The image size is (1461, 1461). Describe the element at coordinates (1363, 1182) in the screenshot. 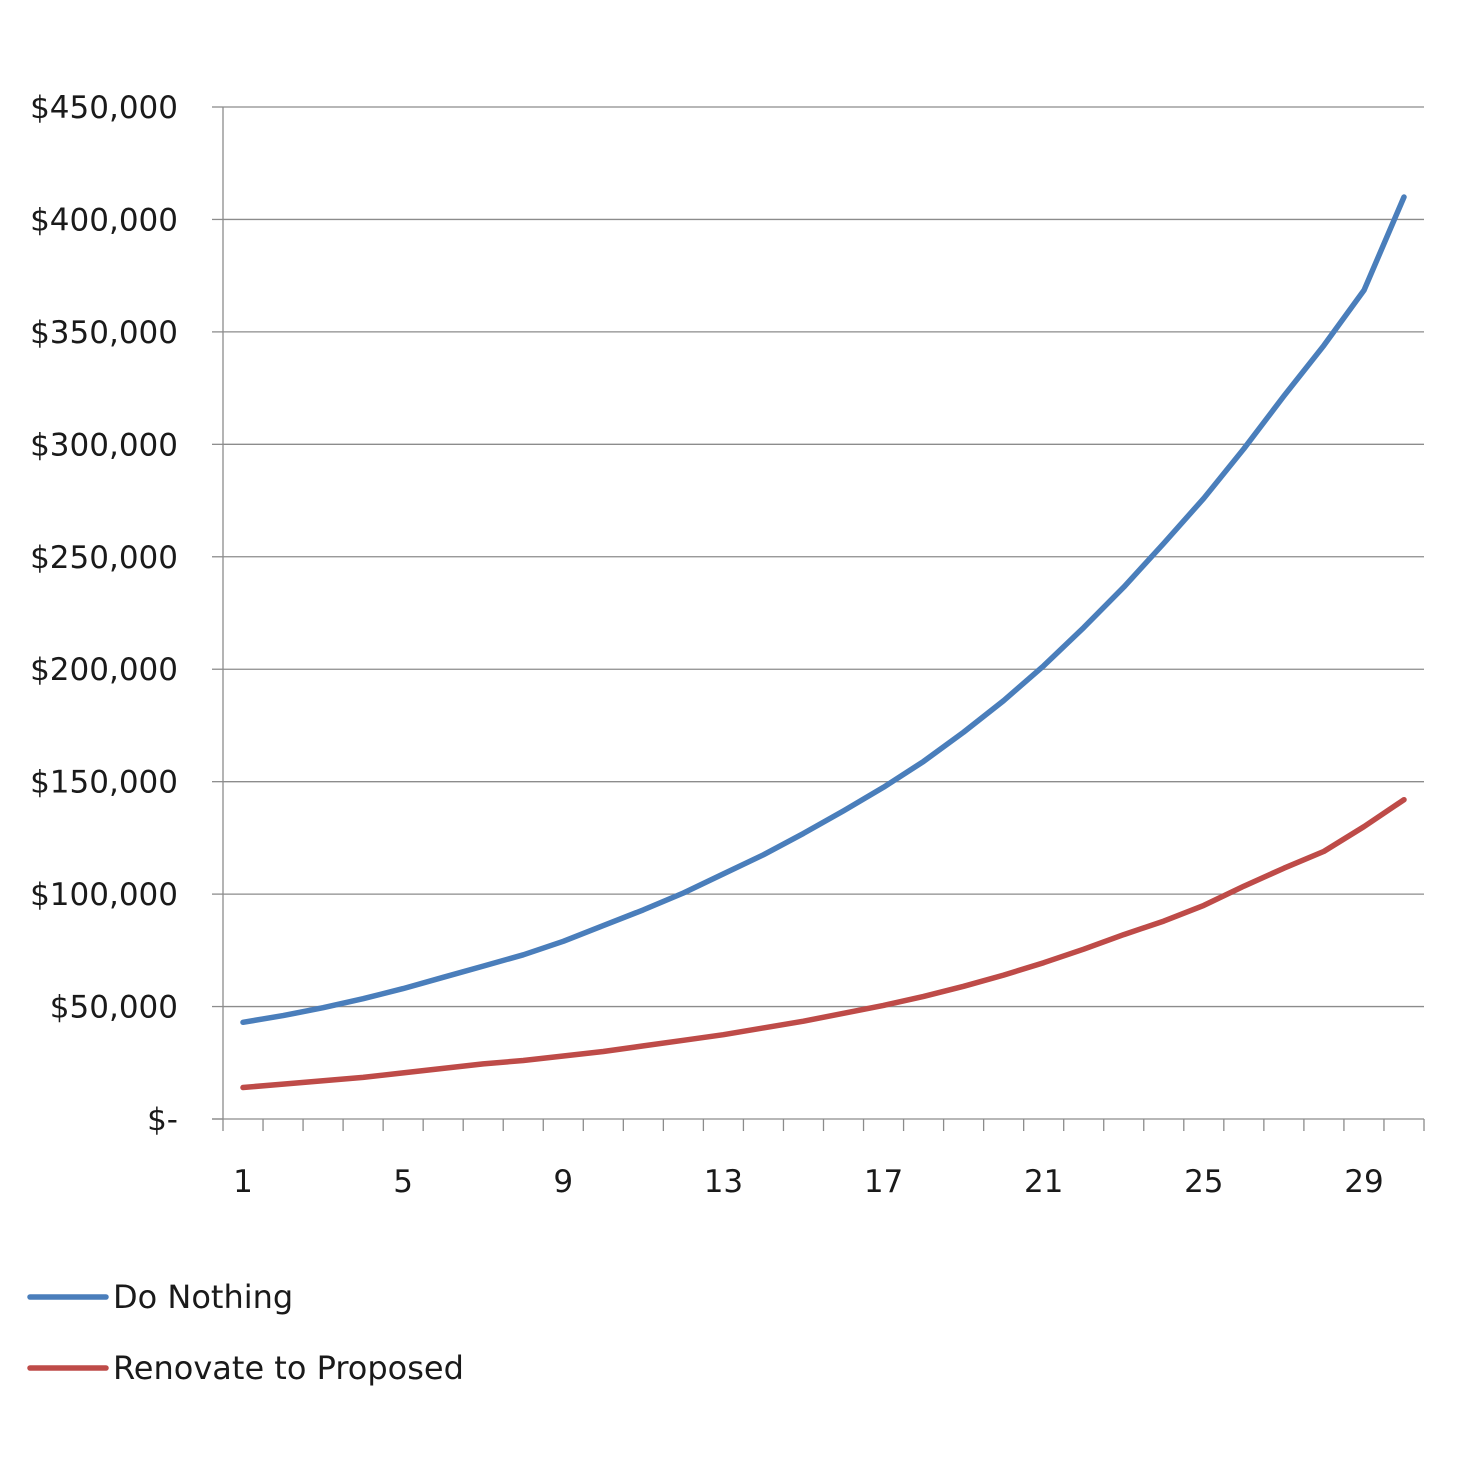

I see `x-tick-label: 29` at that location.